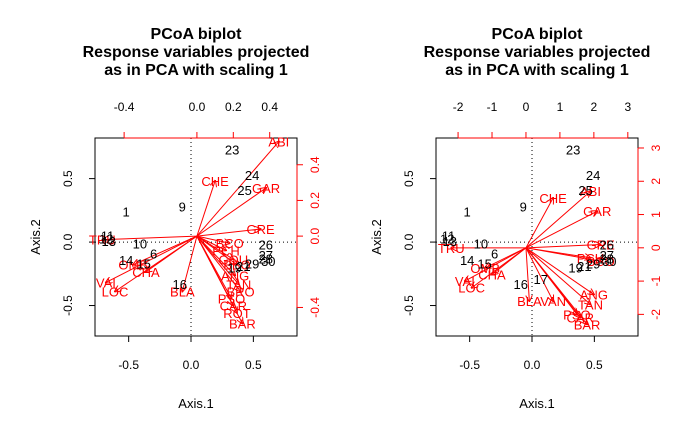 The image size is (683, 433). Describe the element at coordinates (115, 291) in the screenshot. I see `variable-label: LOC` at that location.